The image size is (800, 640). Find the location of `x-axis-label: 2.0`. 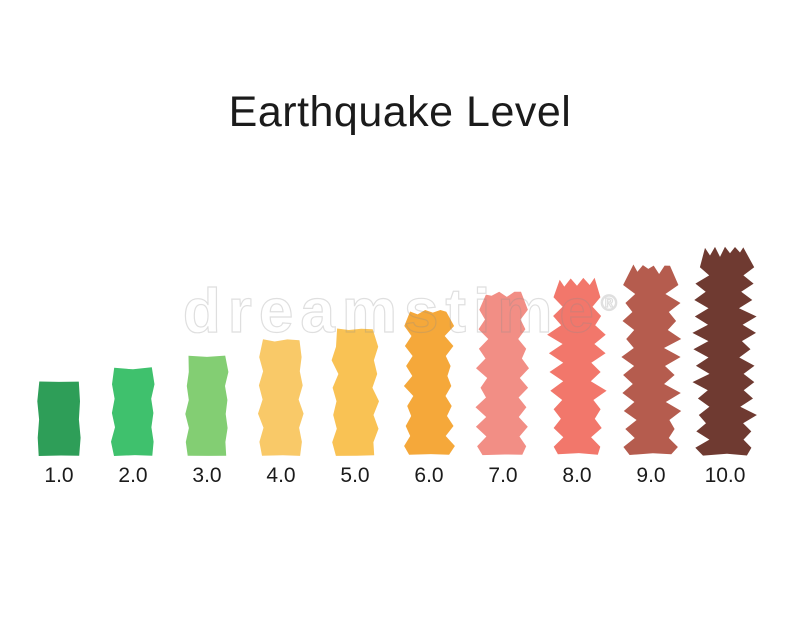

x-axis-label: 2.0 is located at coordinates (133, 475).